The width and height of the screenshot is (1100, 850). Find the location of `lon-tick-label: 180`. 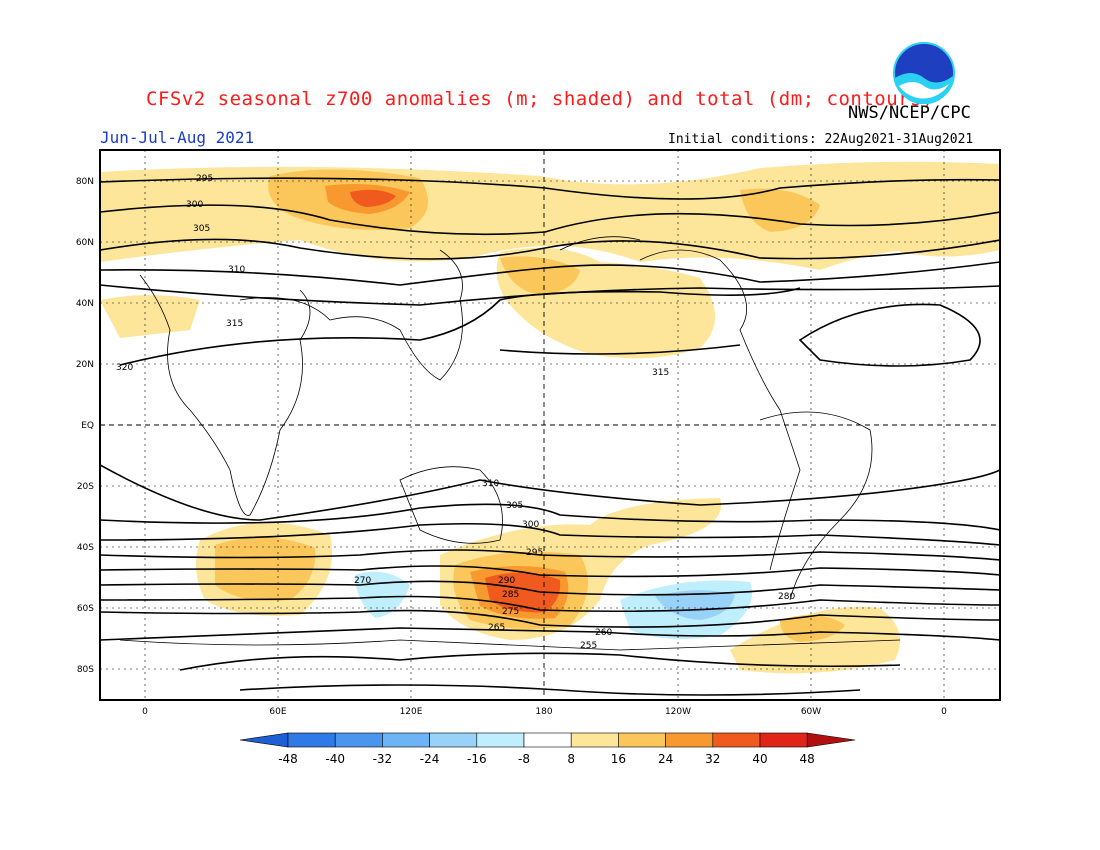

lon-tick-label: 180 is located at coordinates (543, 712).